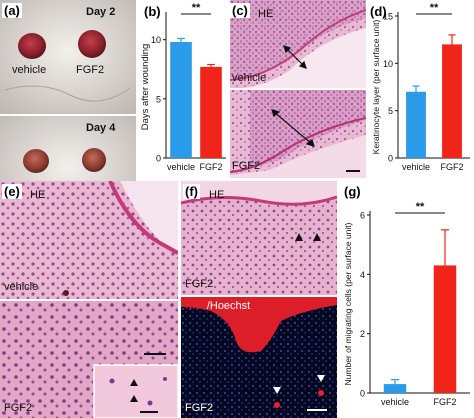 The image size is (474, 418). I want to click on panel-c-vehicle: vehicle, so click(249, 78).